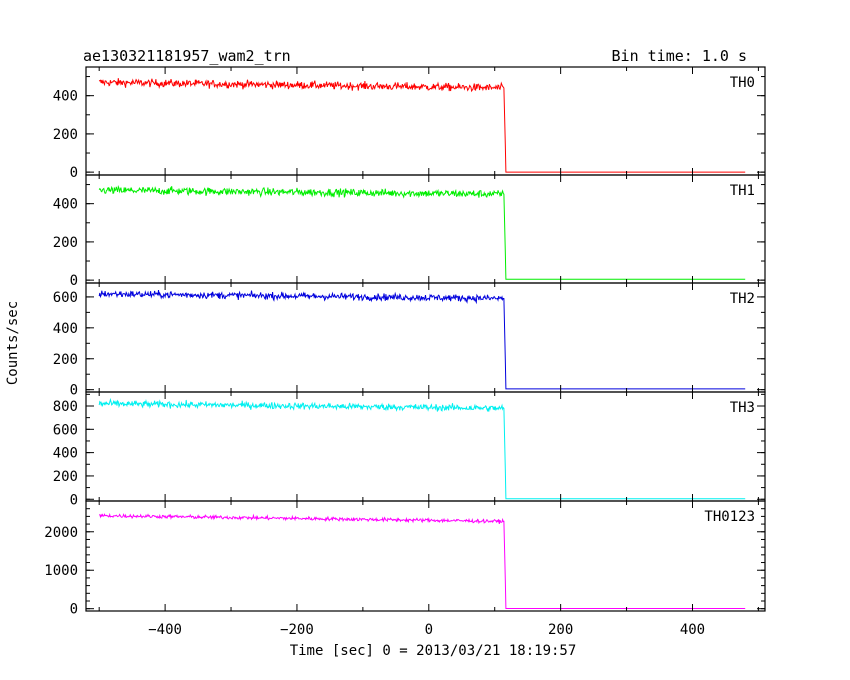 The image size is (850, 680). I want to click on series-line-th0, so click(422, 125).